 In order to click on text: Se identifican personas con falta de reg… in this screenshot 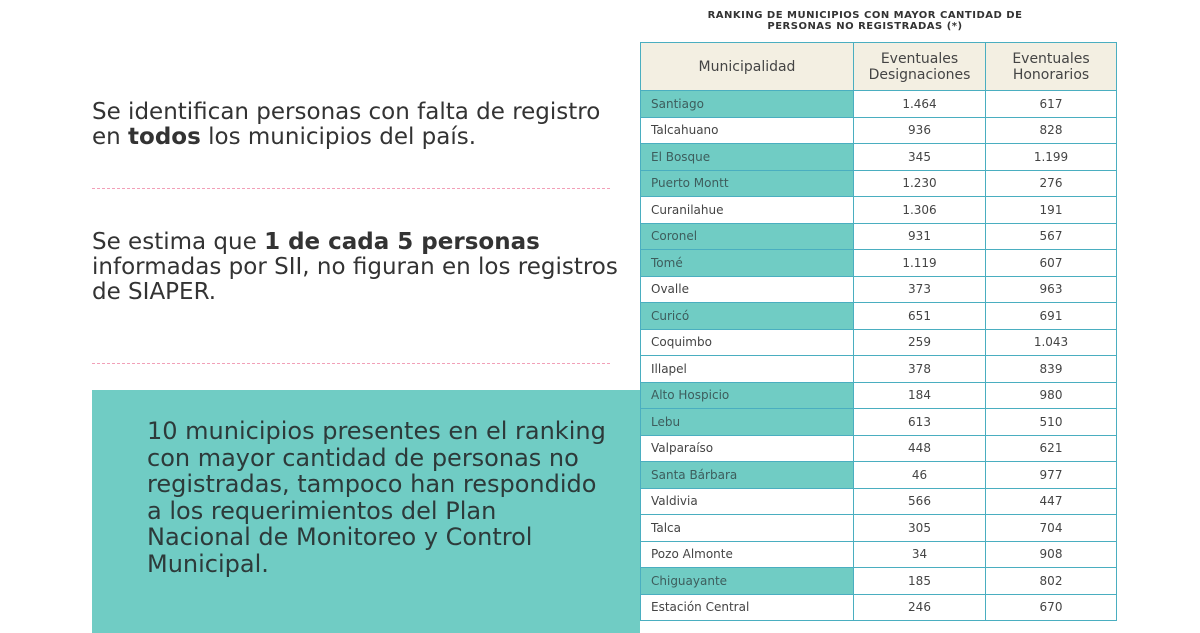, I will do `click(346, 124)`.